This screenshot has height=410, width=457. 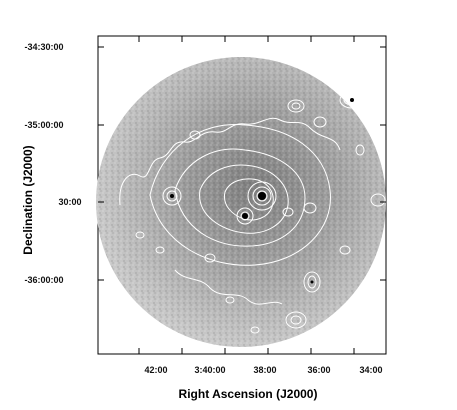 What do you see at coordinates (264, 370) in the screenshot?
I see `x-tick-label: 38:00` at bounding box center [264, 370].